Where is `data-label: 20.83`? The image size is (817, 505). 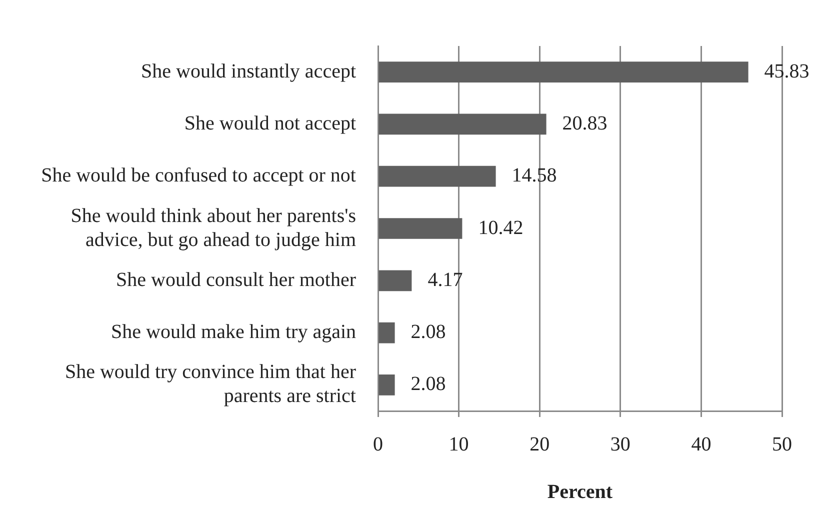 data-label: 20.83 is located at coordinates (585, 123).